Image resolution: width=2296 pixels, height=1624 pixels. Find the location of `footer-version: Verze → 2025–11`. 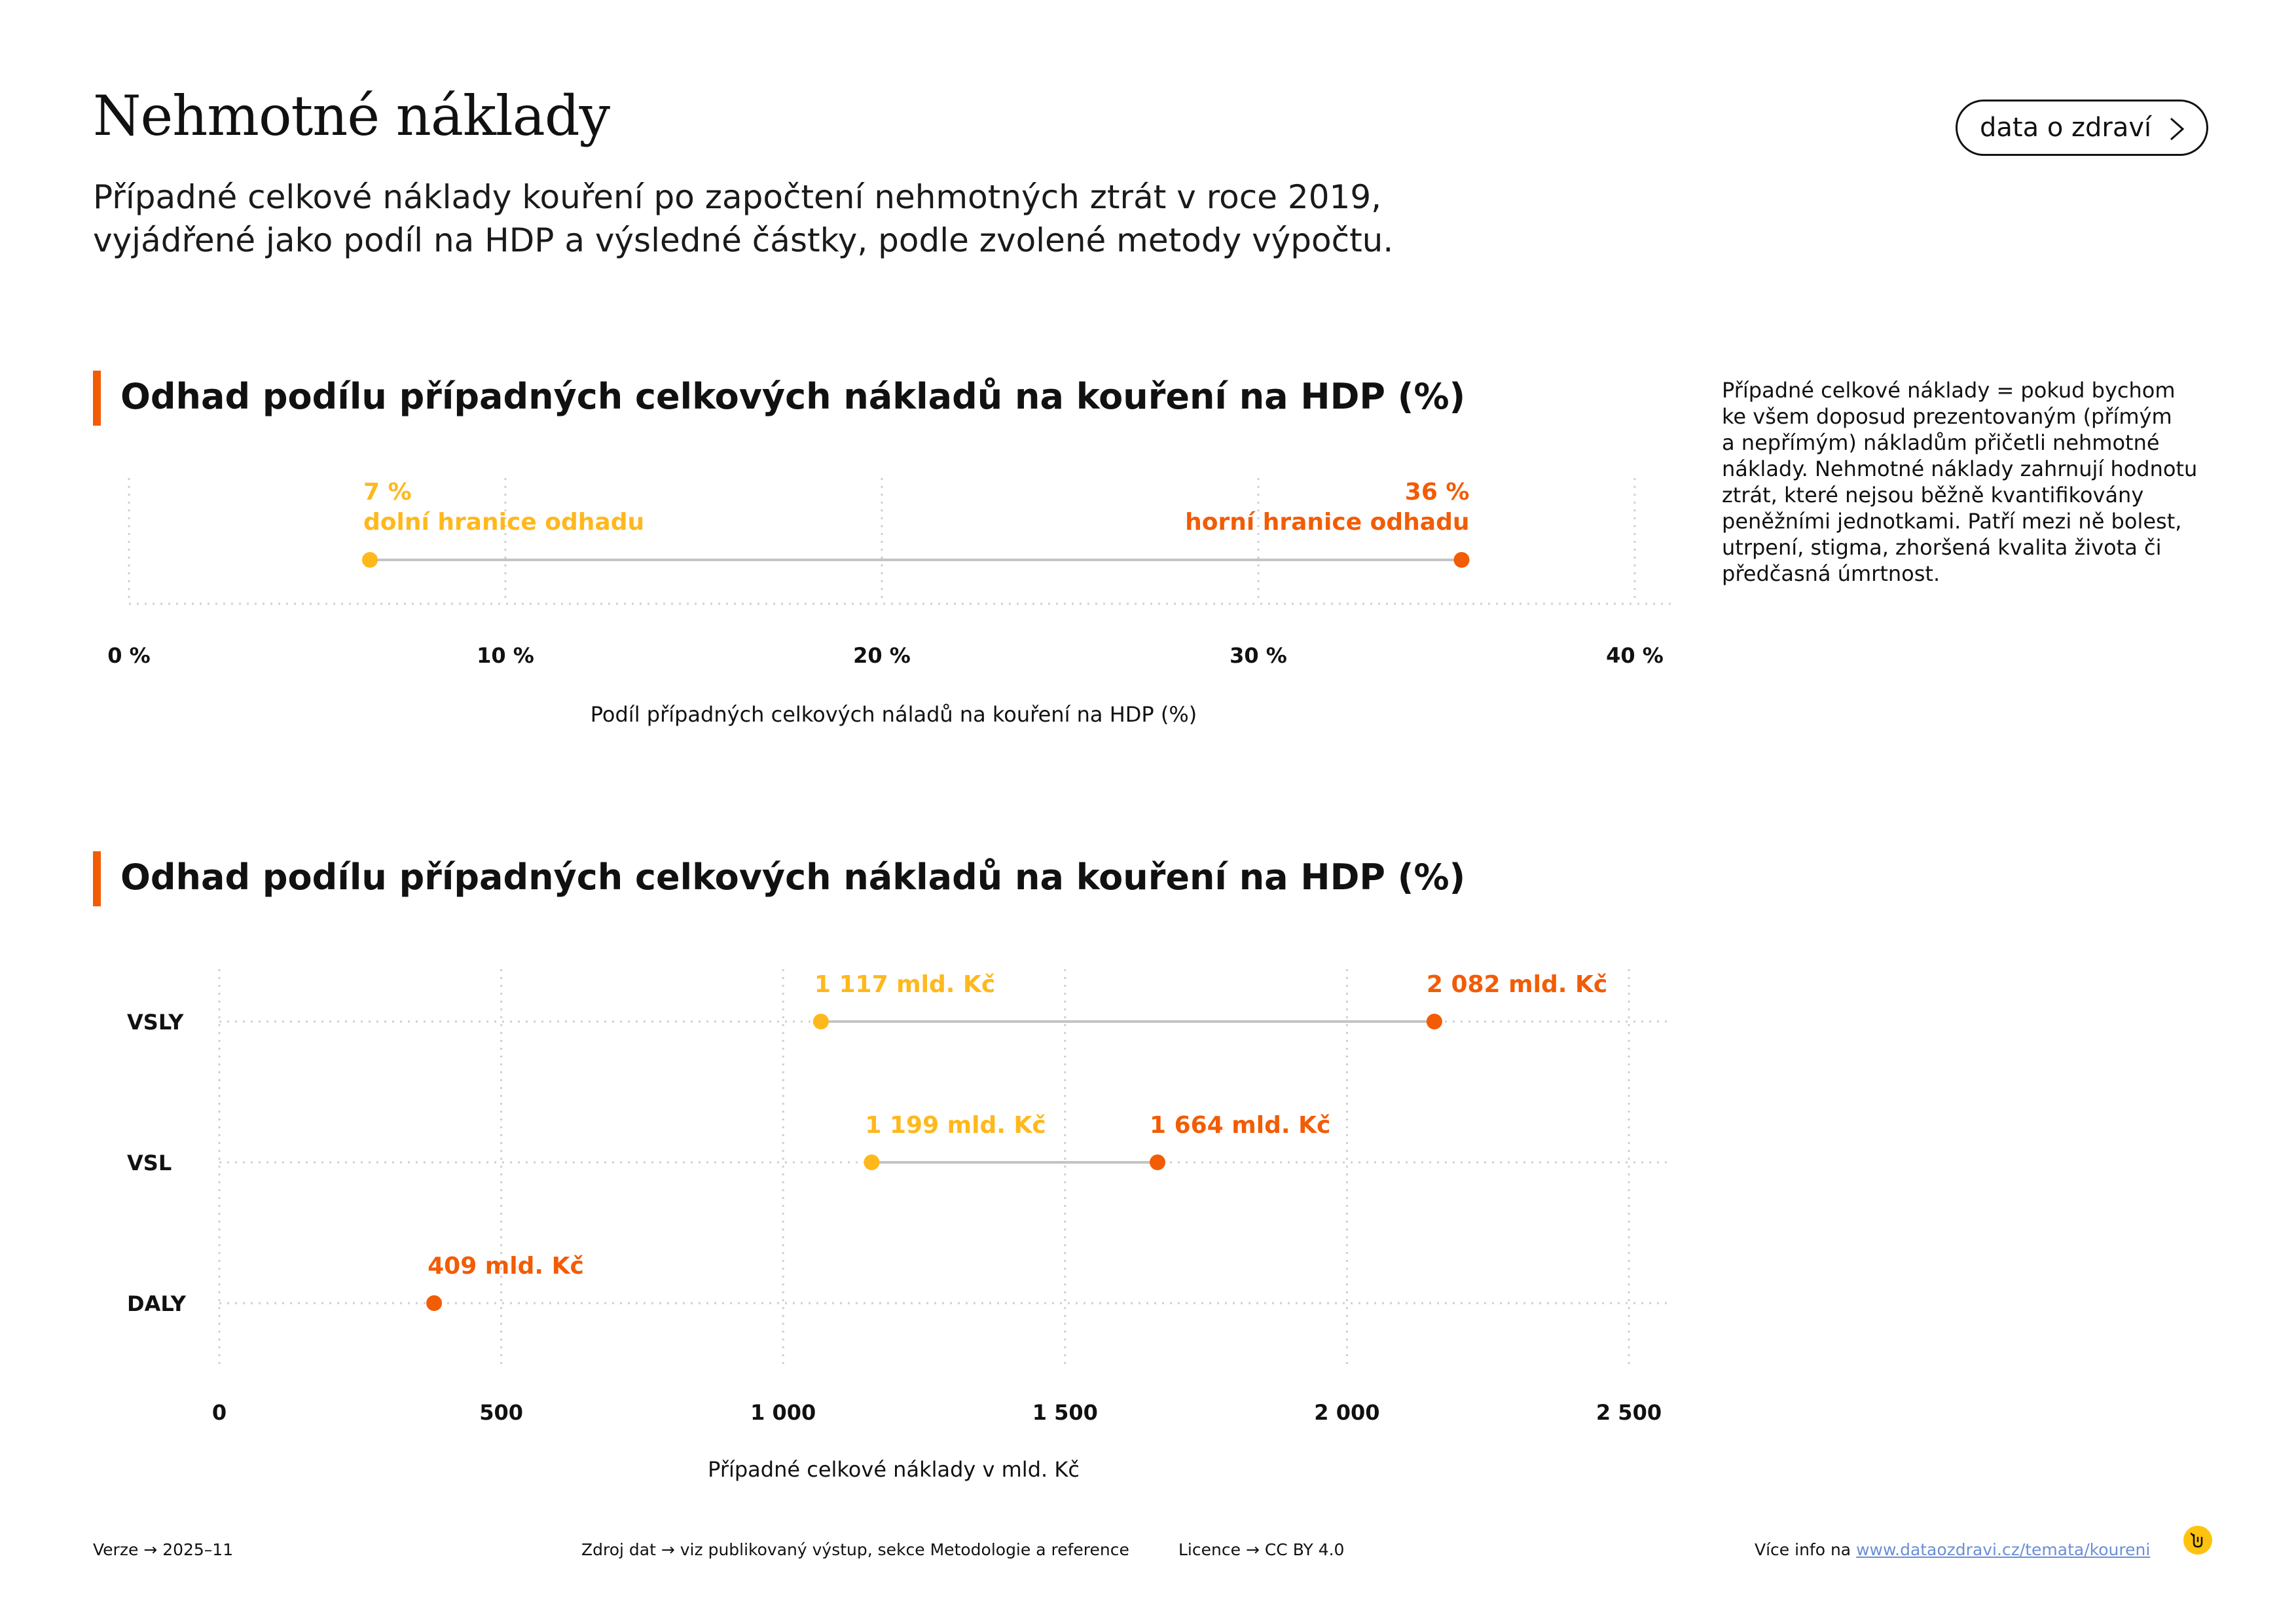

footer-version: Verze → 2025–11 is located at coordinates (163, 1549).